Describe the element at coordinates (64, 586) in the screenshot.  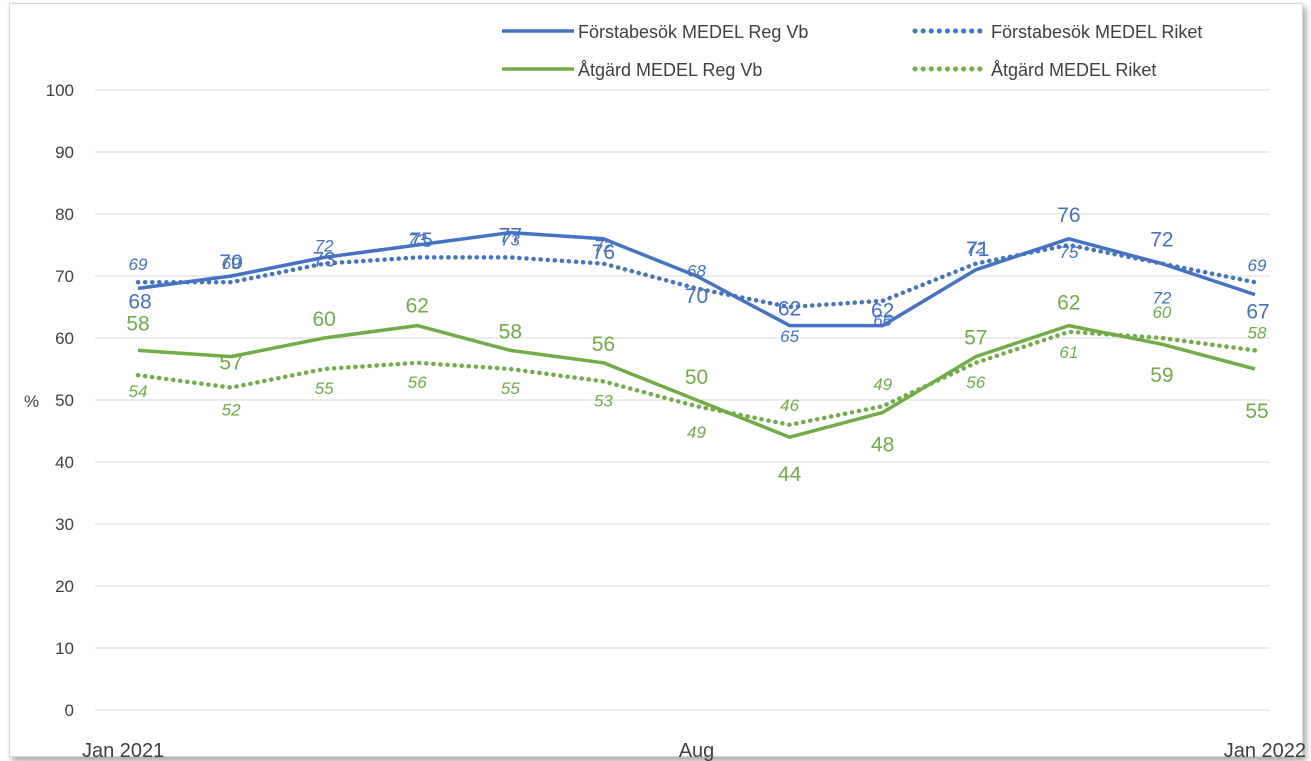
I see `y-tick-label: 20` at that location.